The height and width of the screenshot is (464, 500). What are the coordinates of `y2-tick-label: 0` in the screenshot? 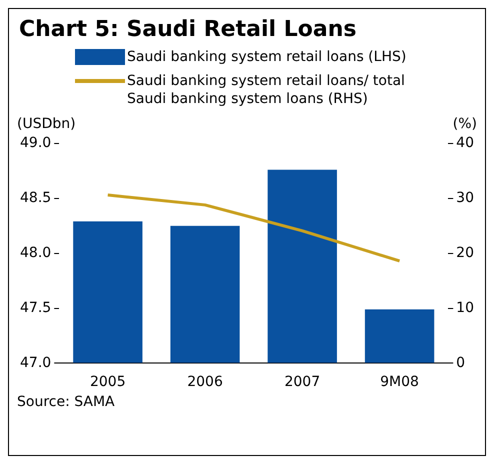 It's located at (461, 362).